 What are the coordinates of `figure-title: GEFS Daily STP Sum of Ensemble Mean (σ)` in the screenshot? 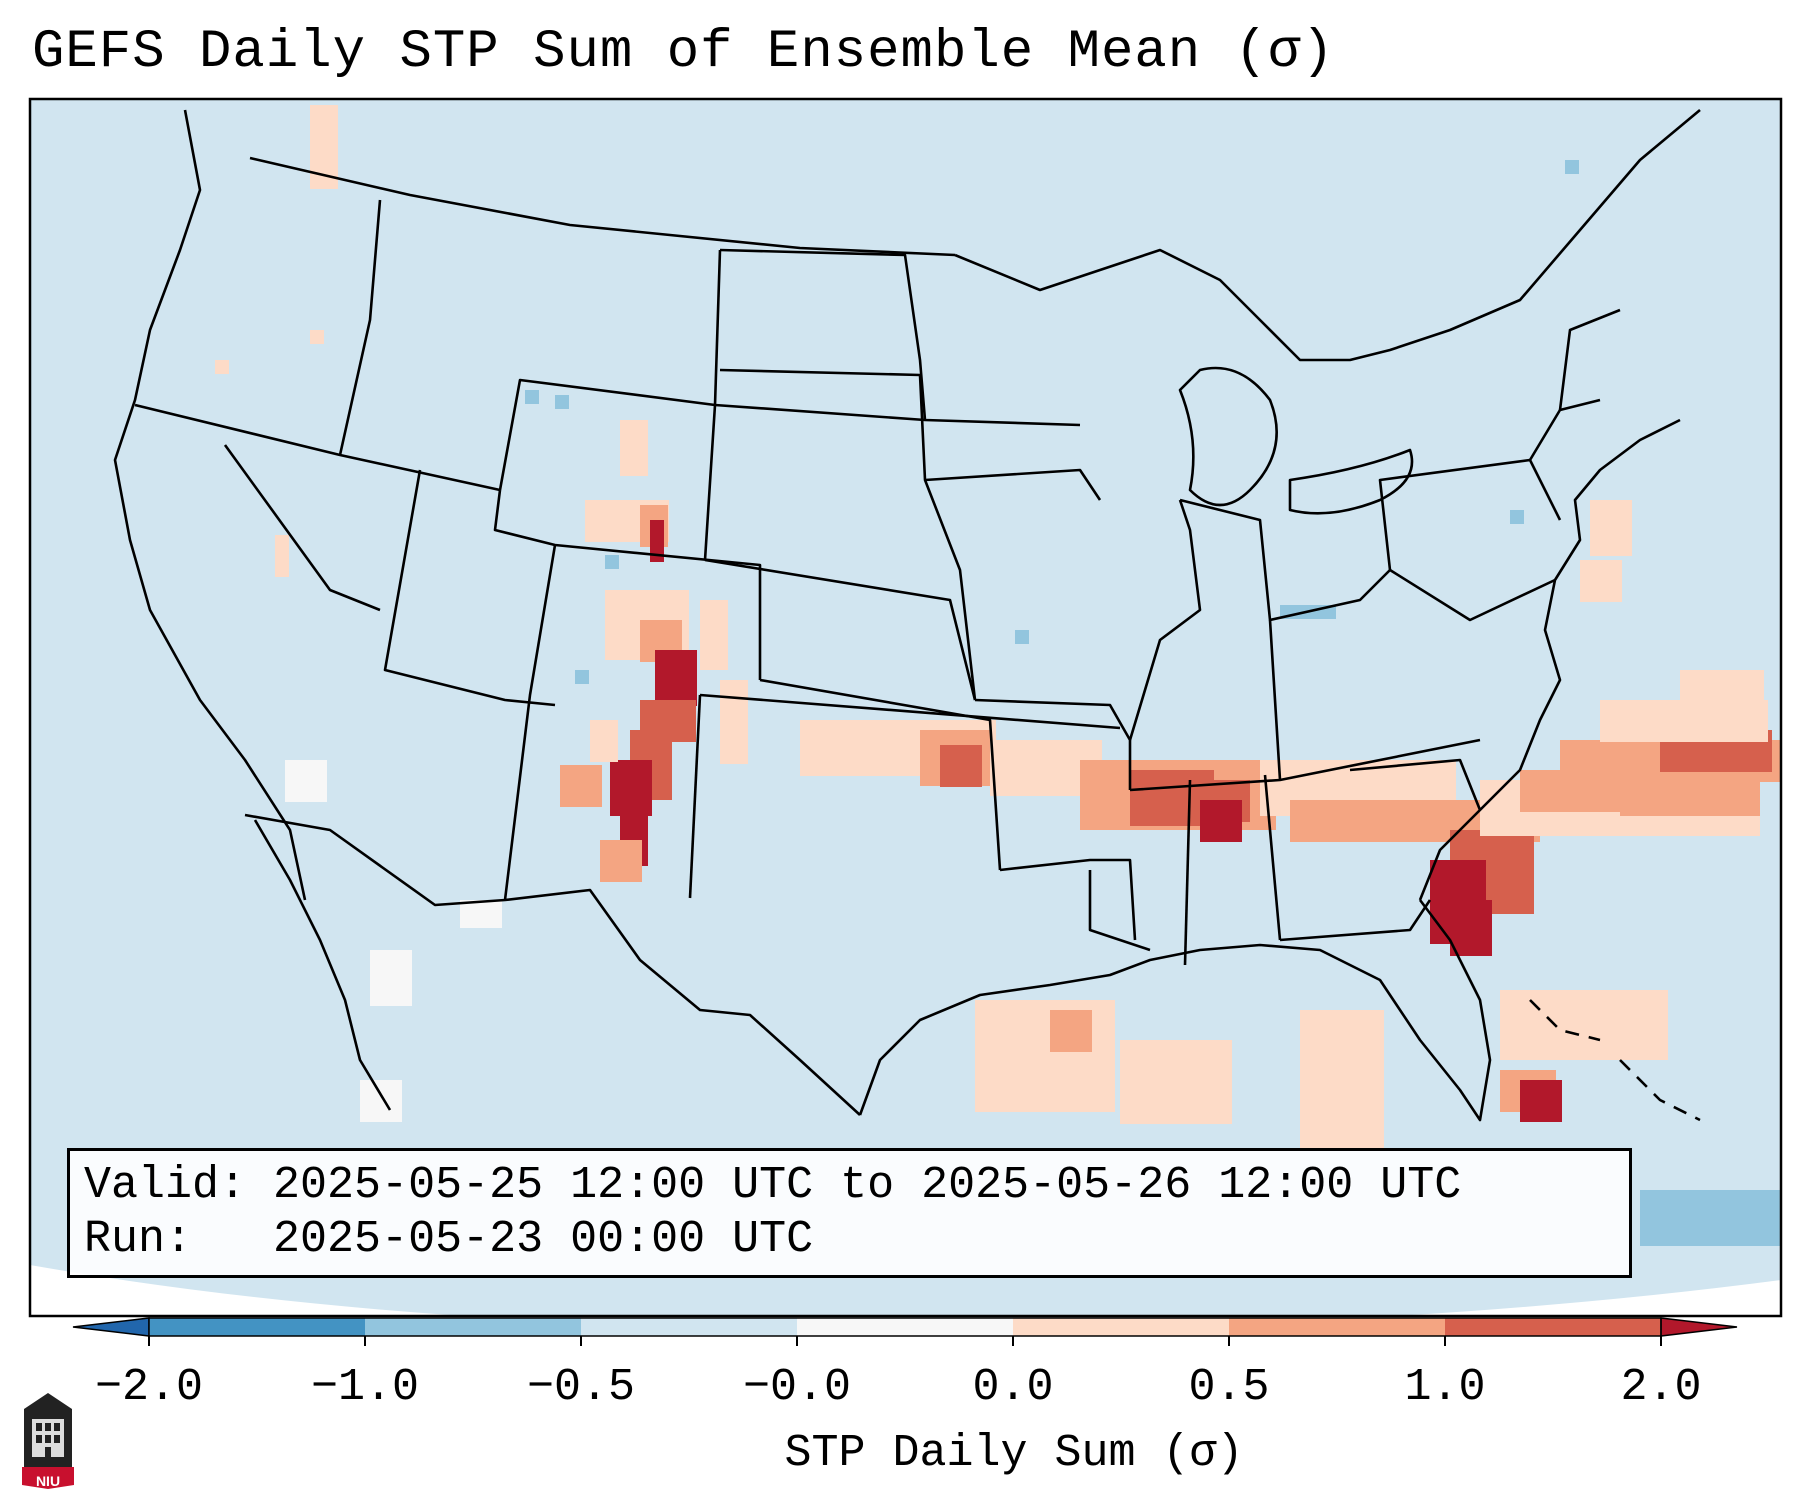 It's located at (683, 52).